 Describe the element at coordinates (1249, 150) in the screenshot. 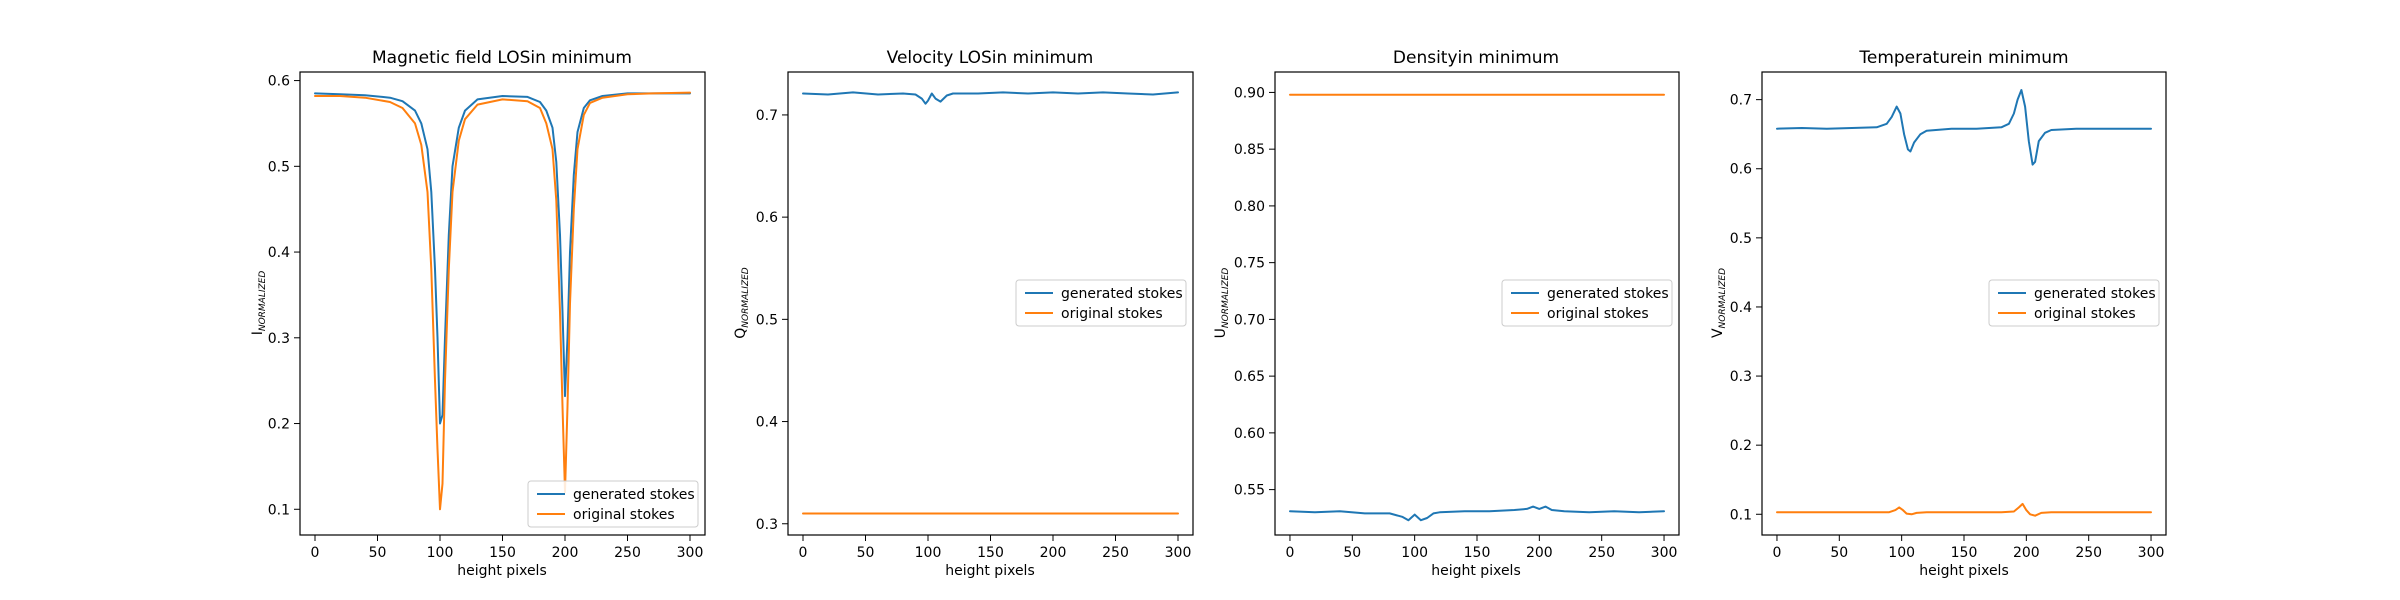

I see `y-tick-label: 0.85` at that location.